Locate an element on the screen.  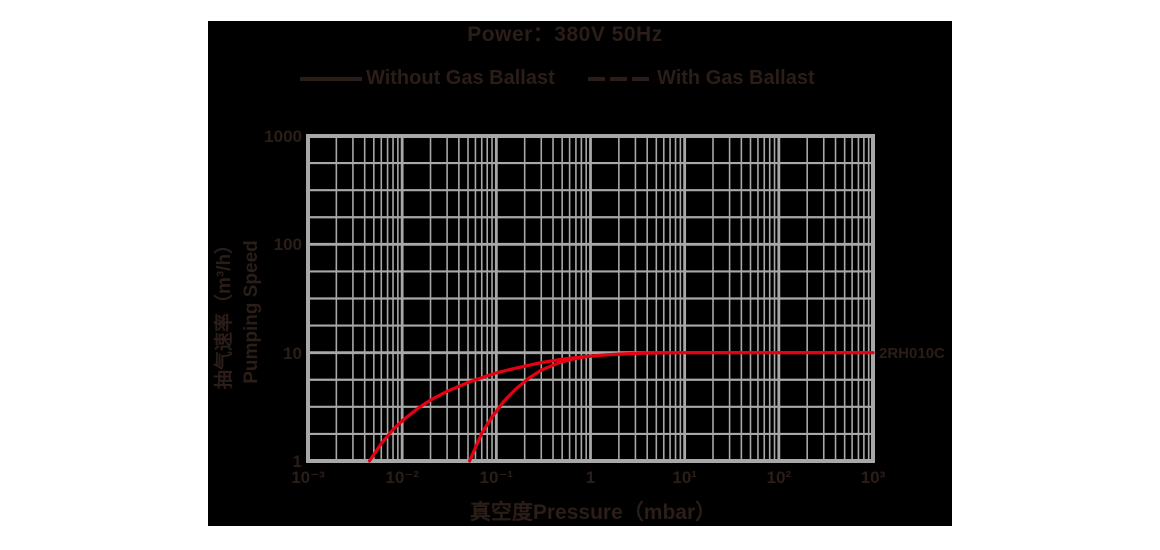
y-tick-label: 1000 is located at coordinates (283, 136).